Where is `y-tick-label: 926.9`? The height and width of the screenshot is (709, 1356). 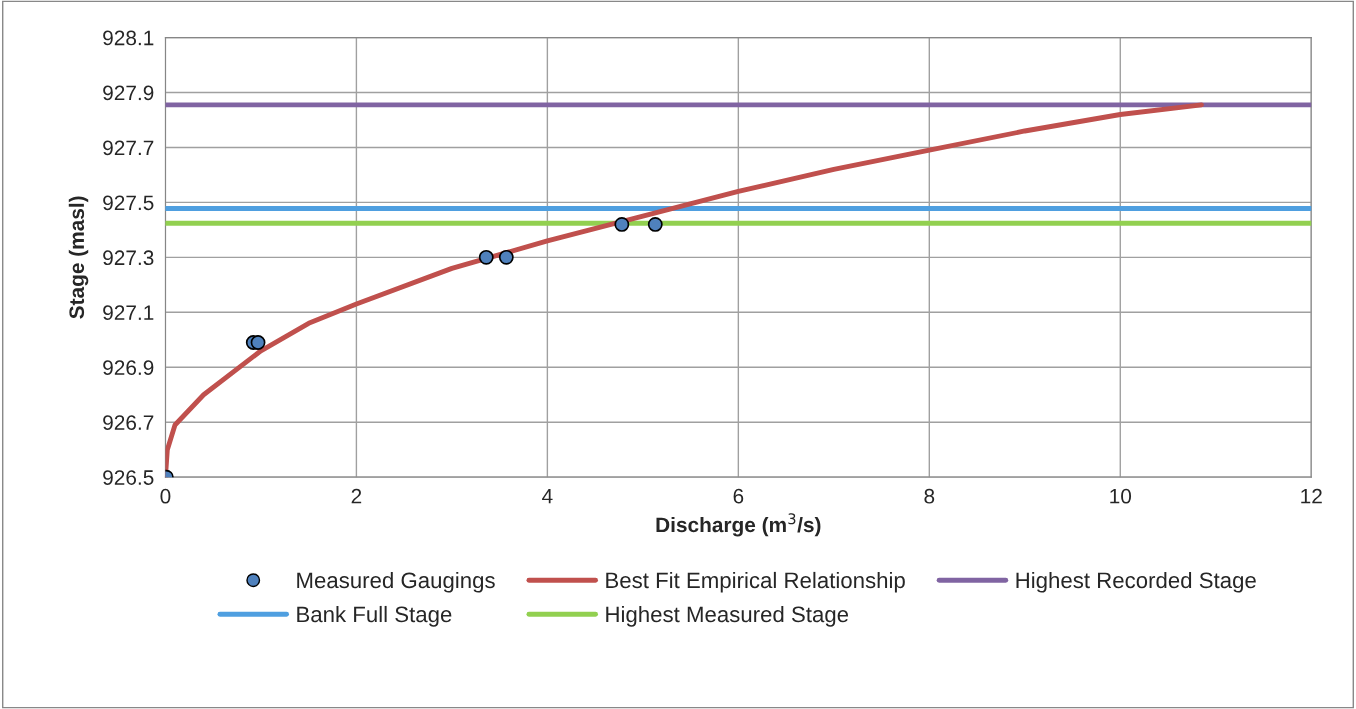 y-tick-label: 926.9 is located at coordinates (128, 368).